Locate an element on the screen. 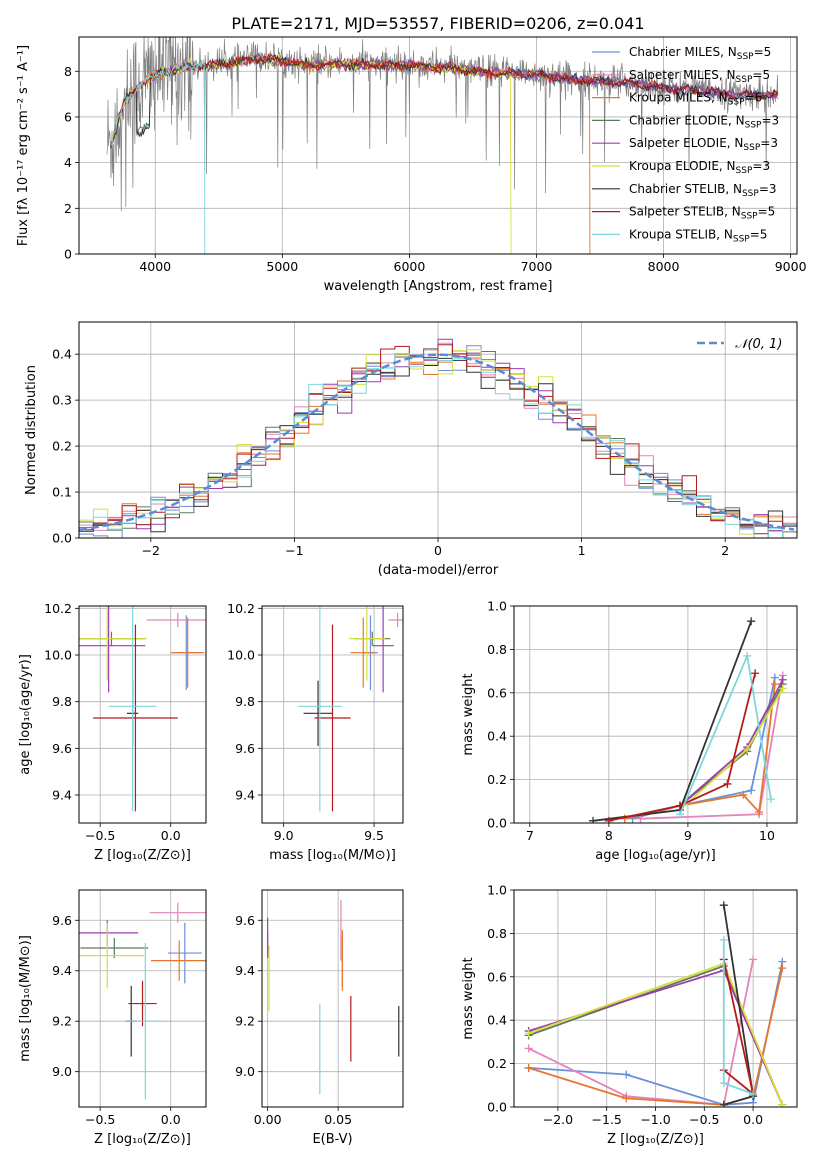  weight-line-salpeter-stelib is located at coordinates (682, 747).